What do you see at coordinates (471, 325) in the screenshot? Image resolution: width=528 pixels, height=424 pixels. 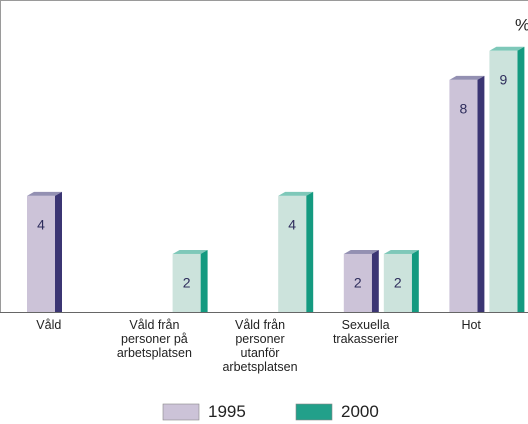 I see `x-tick-label: Hot` at bounding box center [471, 325].